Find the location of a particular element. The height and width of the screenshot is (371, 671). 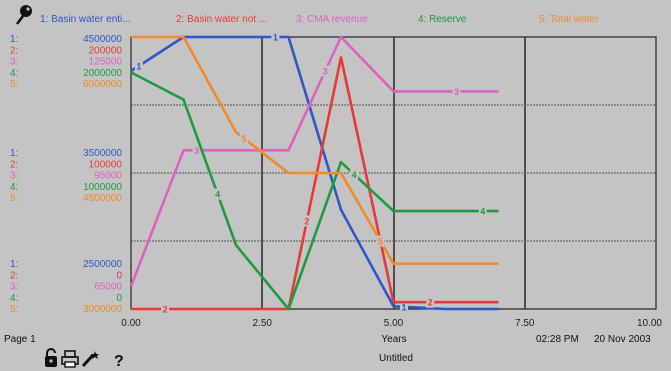

scale-top-value-5: 6000000 is located at coordinates (102, 84).